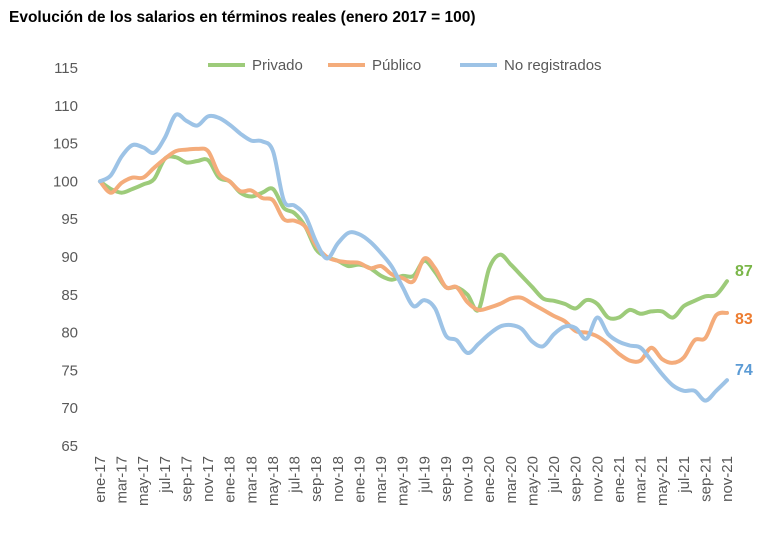 Image resolution: width=770 pixels, height=543 pixels. What do you see at coordinates (69, 370) in the screenshot?
I see `y-tick-label: 75` at bounding box center [69, 370].